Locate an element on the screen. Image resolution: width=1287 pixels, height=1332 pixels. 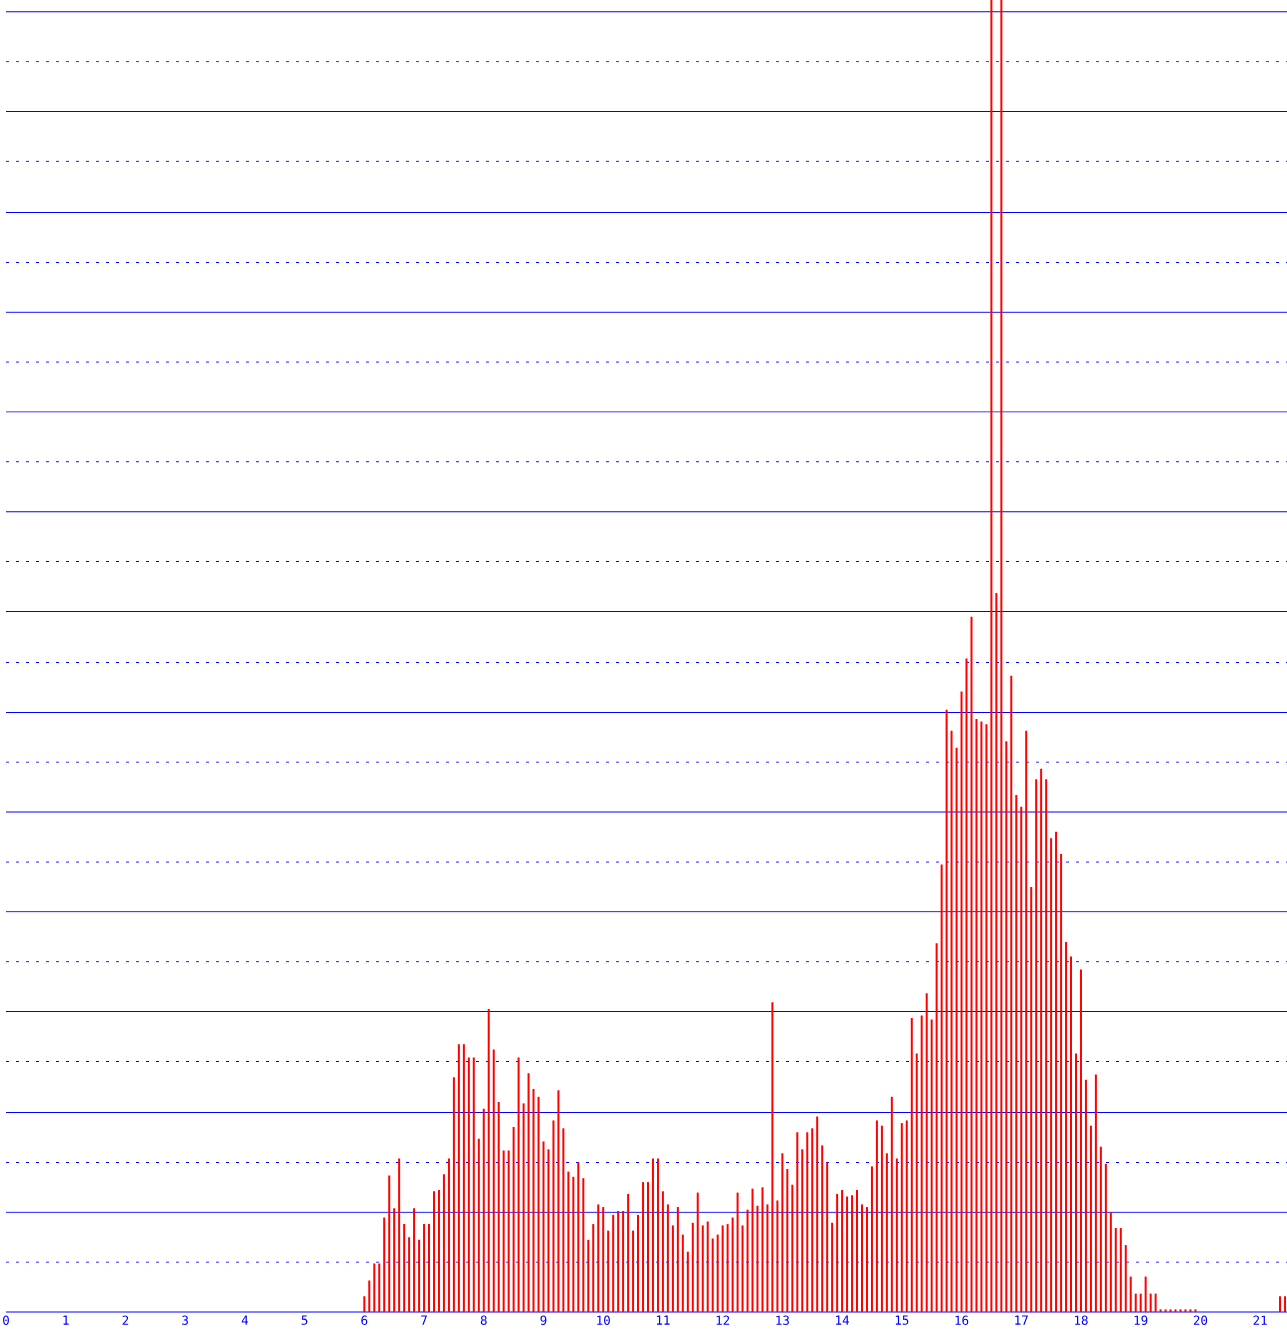
x-tick-label: 15 is located at coordinates (902, 1320).